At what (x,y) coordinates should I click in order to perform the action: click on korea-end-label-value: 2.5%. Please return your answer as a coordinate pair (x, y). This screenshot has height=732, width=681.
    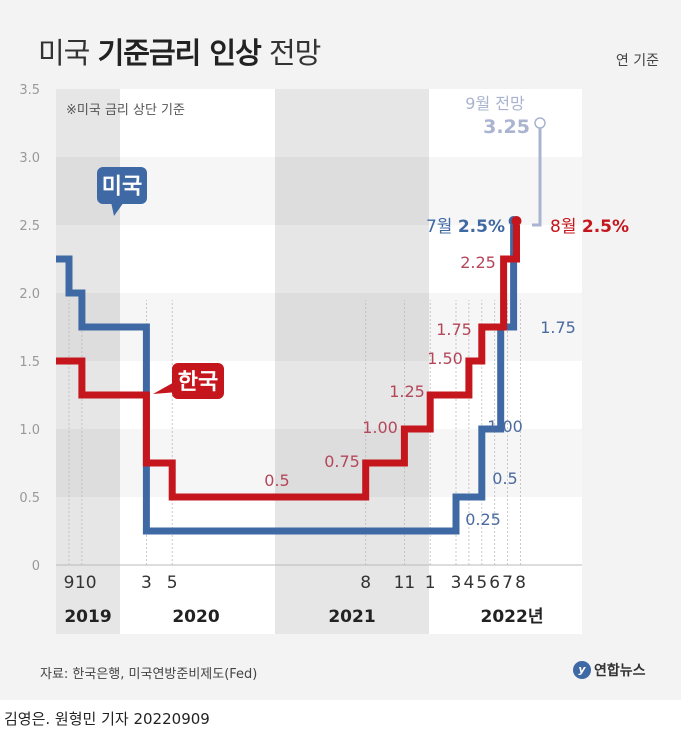
    Looking at the image, I should click on (605, 227).